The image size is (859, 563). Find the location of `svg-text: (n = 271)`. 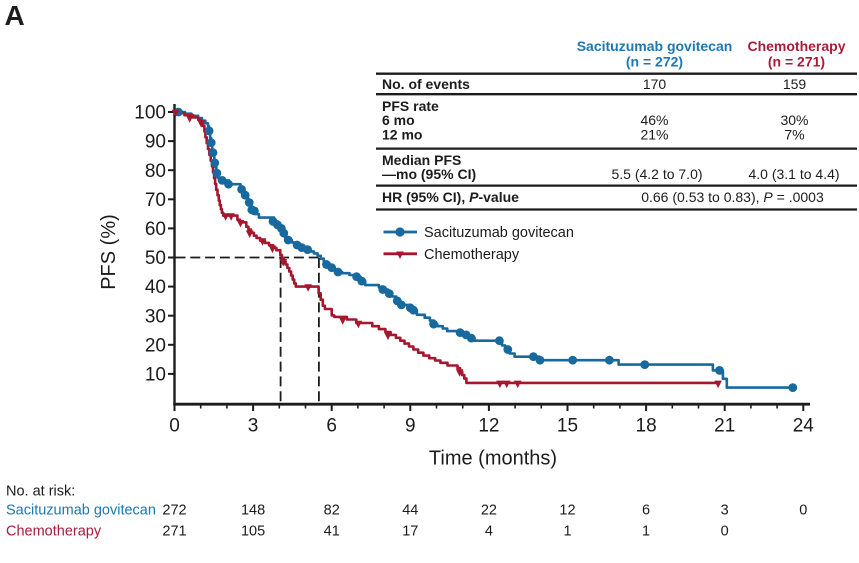

svg-text: (n = 271) is located at coordinates (796, 61).